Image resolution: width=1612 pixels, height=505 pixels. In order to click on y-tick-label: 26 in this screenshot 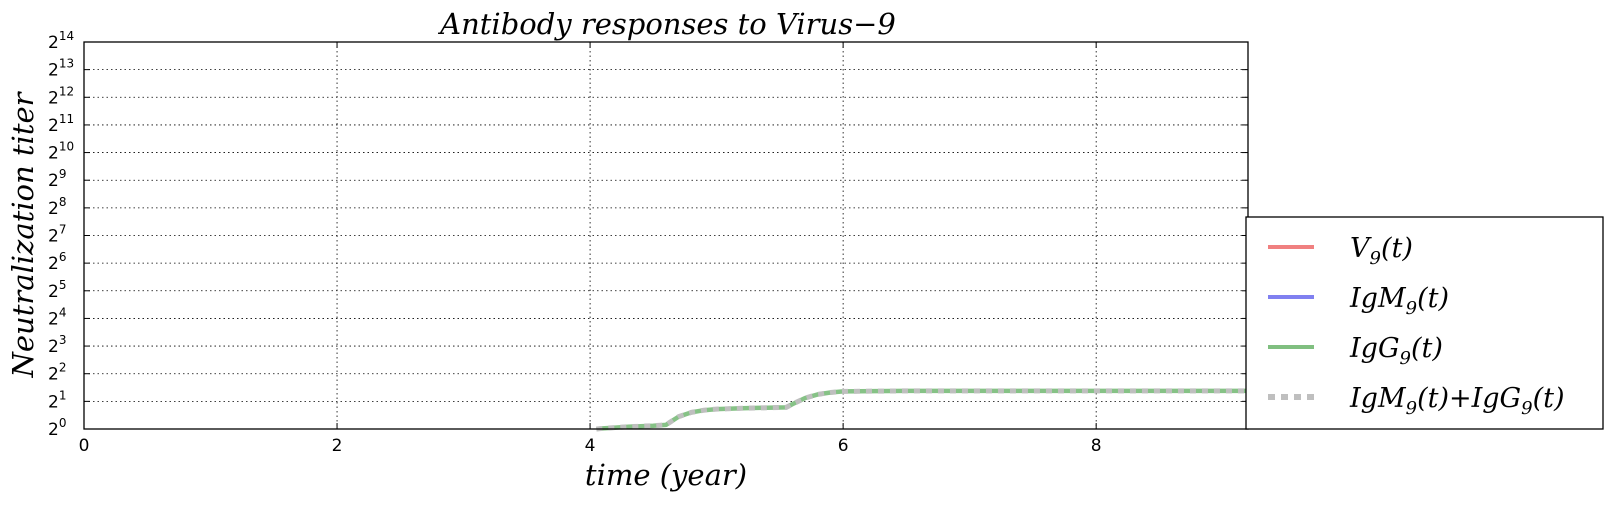, I will do `click(57, 262)`.